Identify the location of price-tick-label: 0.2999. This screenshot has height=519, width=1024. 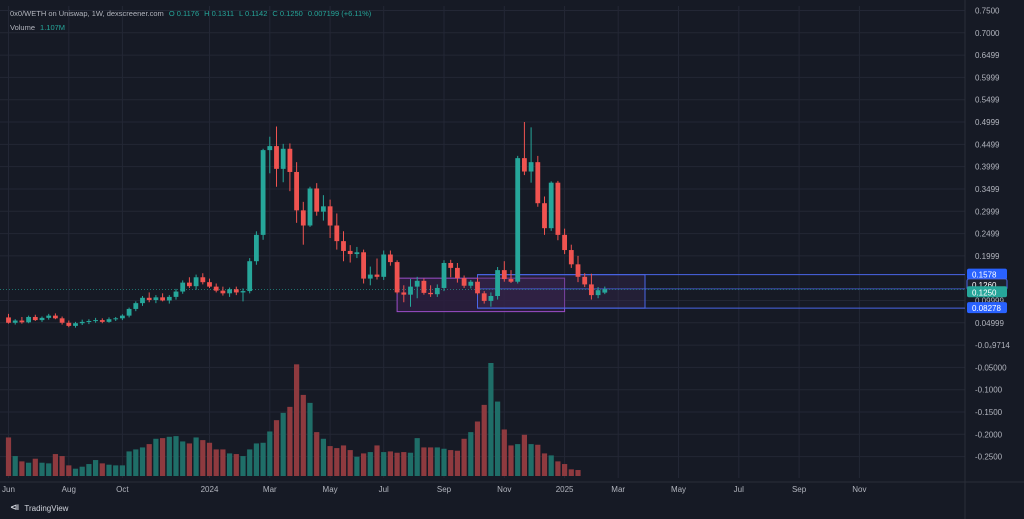
(987, 211).